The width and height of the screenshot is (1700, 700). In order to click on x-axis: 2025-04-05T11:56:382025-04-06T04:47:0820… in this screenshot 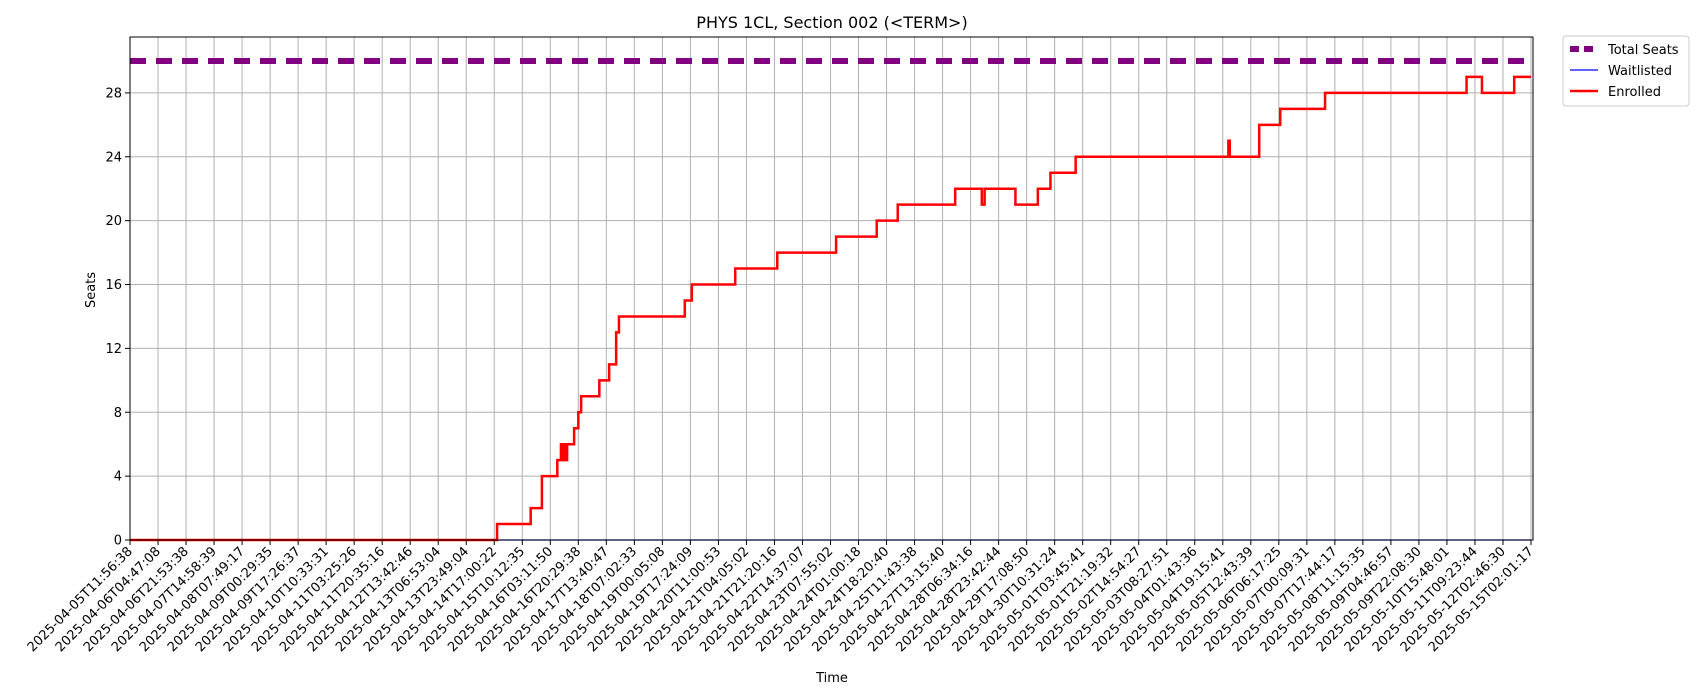, I will do `click(781, 597)`.